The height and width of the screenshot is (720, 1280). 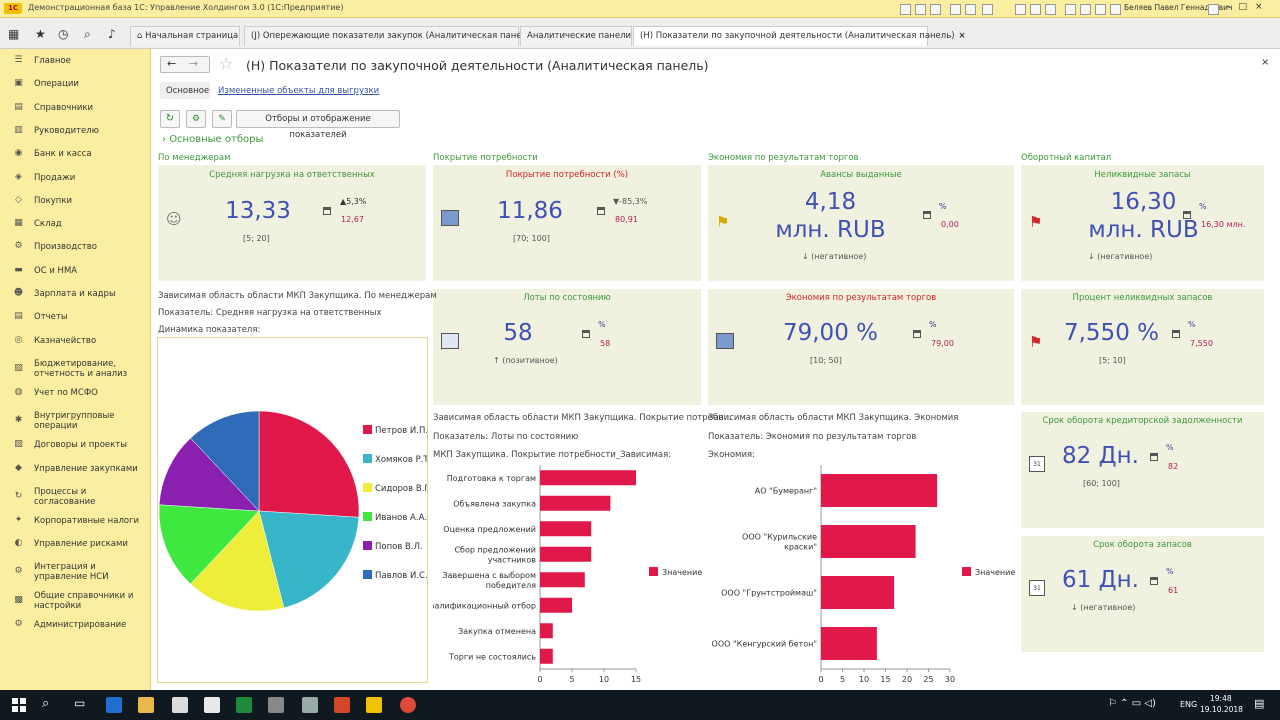 What do you see at coordinates (75, 297) in the screenshot?
I see `sidebar-item: ☻ Зарплата и кадры` at bounding box center [75, 297].